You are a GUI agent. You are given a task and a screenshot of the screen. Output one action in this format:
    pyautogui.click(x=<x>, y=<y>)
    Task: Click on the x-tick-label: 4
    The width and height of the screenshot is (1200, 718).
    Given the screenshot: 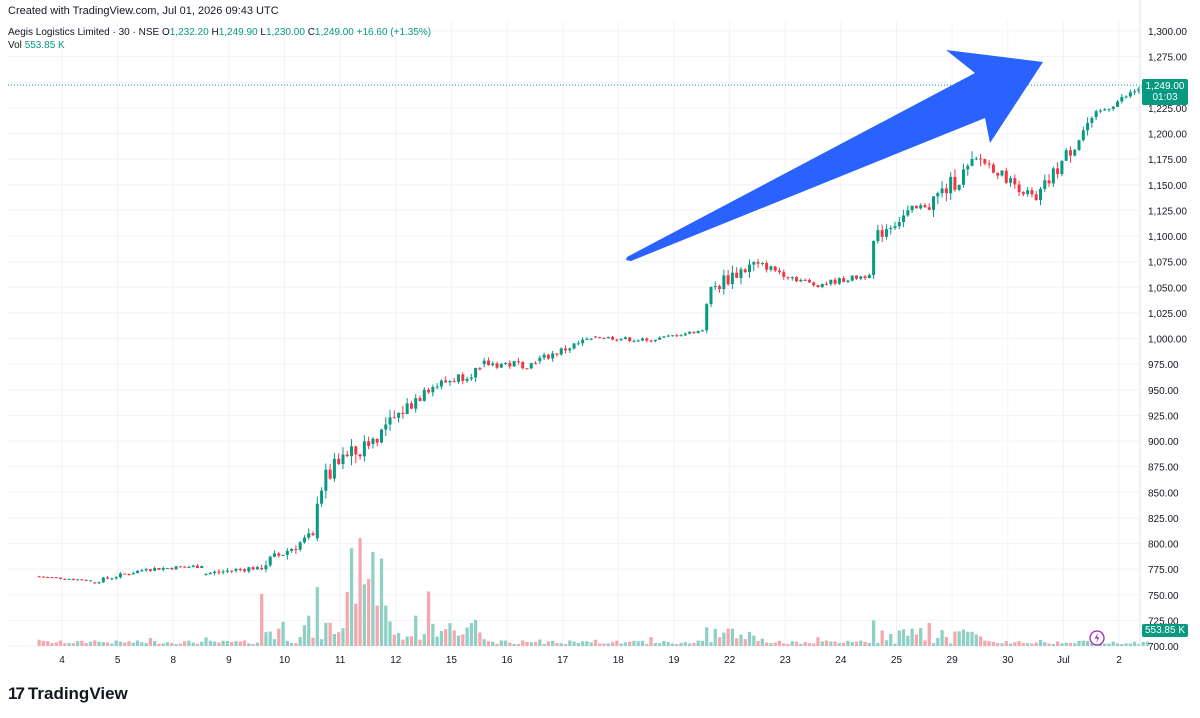 What is the action you would take?
    pyautogui.click(x=62, y=660)
    